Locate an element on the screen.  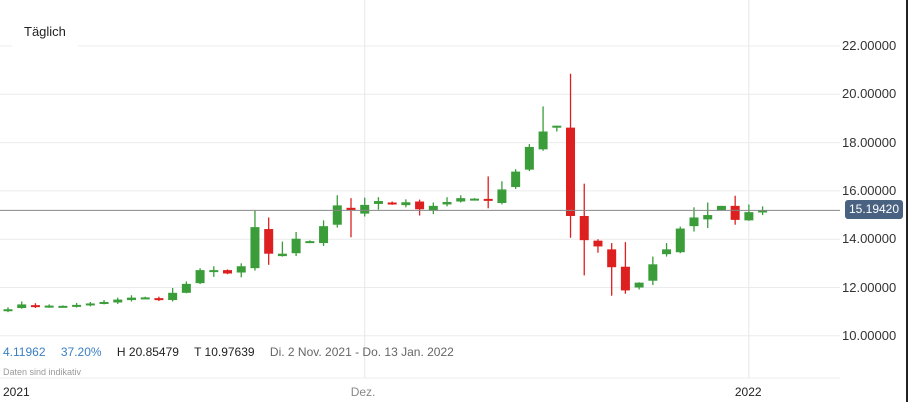
x-tick-label: 2021 is located at coordinates (16, 392).